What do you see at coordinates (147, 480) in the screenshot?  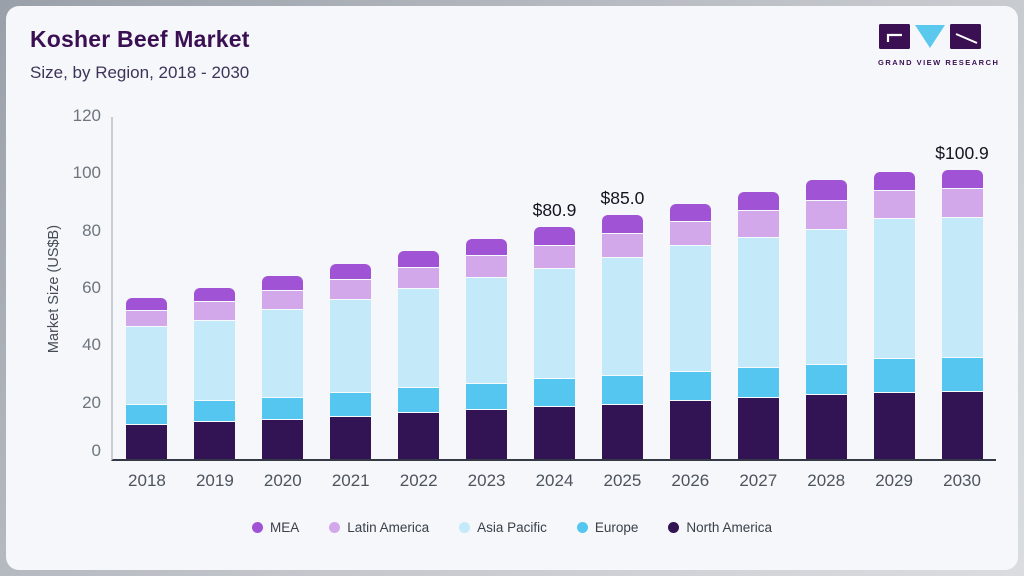 I see `x-tick-label: 2018` at bounding box center [147, 480].